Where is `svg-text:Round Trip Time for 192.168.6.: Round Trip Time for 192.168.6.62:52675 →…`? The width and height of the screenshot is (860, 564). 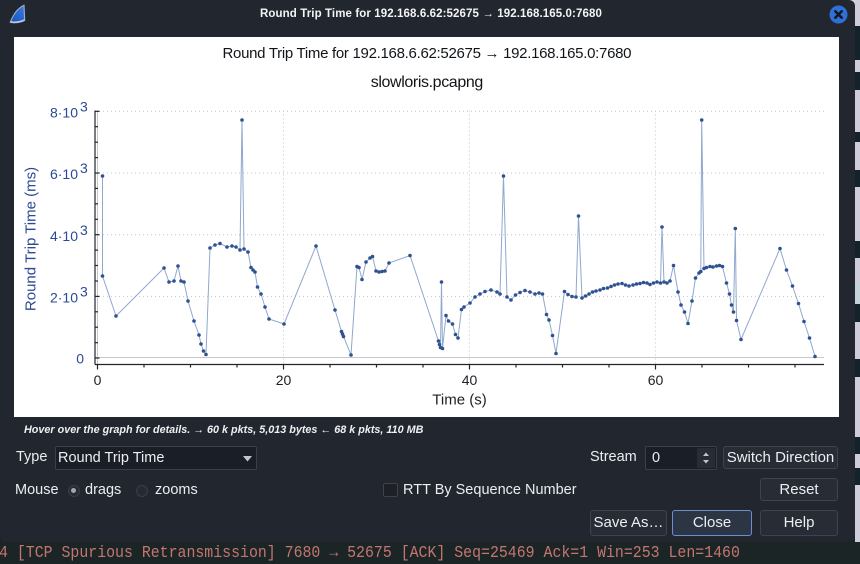
svg-text:Round Trip Time for 192.168.6.: Round Trip Time for 192.168.6.62:52675 →… is located at coordinates (427, 53).